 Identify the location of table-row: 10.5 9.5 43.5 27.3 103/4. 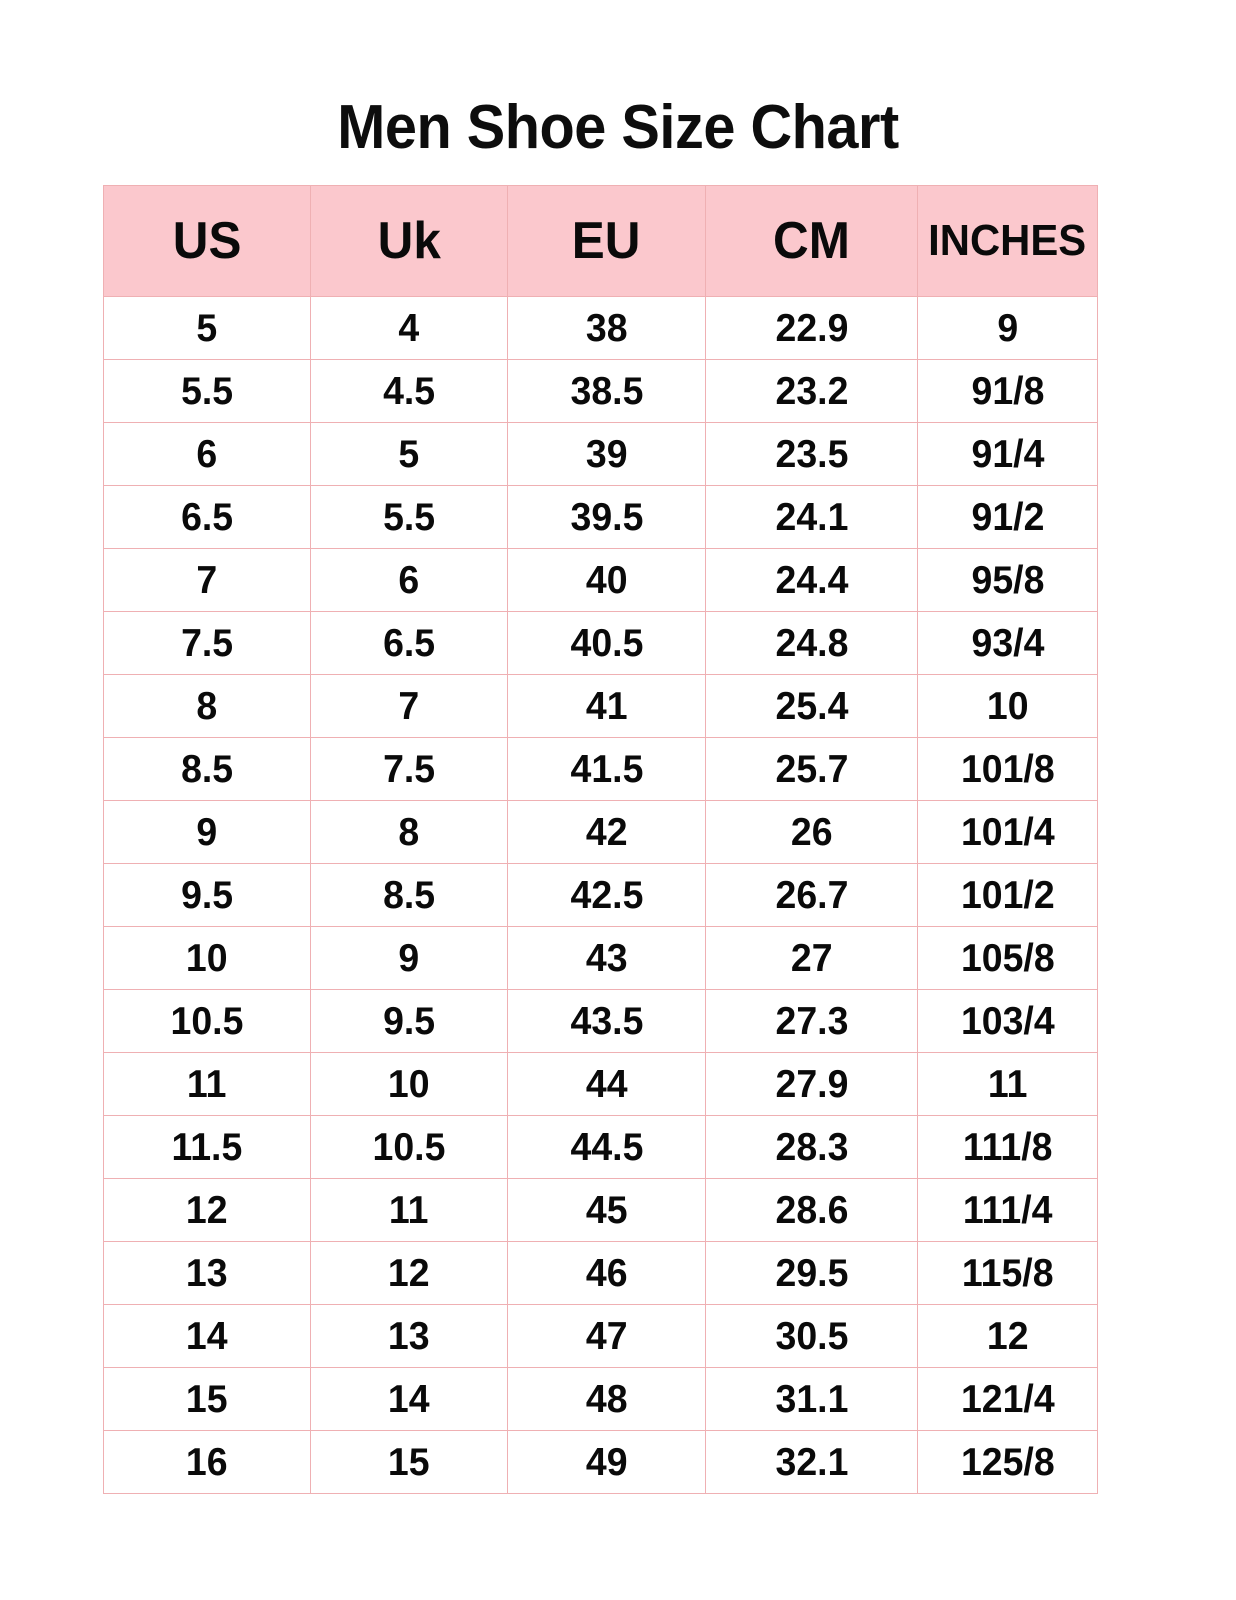
(600, 1021).